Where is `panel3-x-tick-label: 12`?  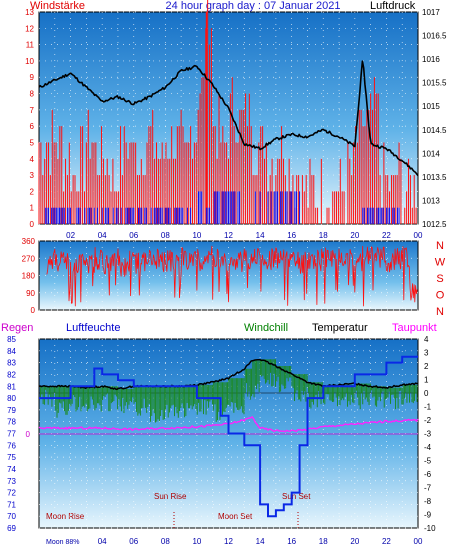
panel3-x-tick-label: 12 is located at coordinates (228, 541).